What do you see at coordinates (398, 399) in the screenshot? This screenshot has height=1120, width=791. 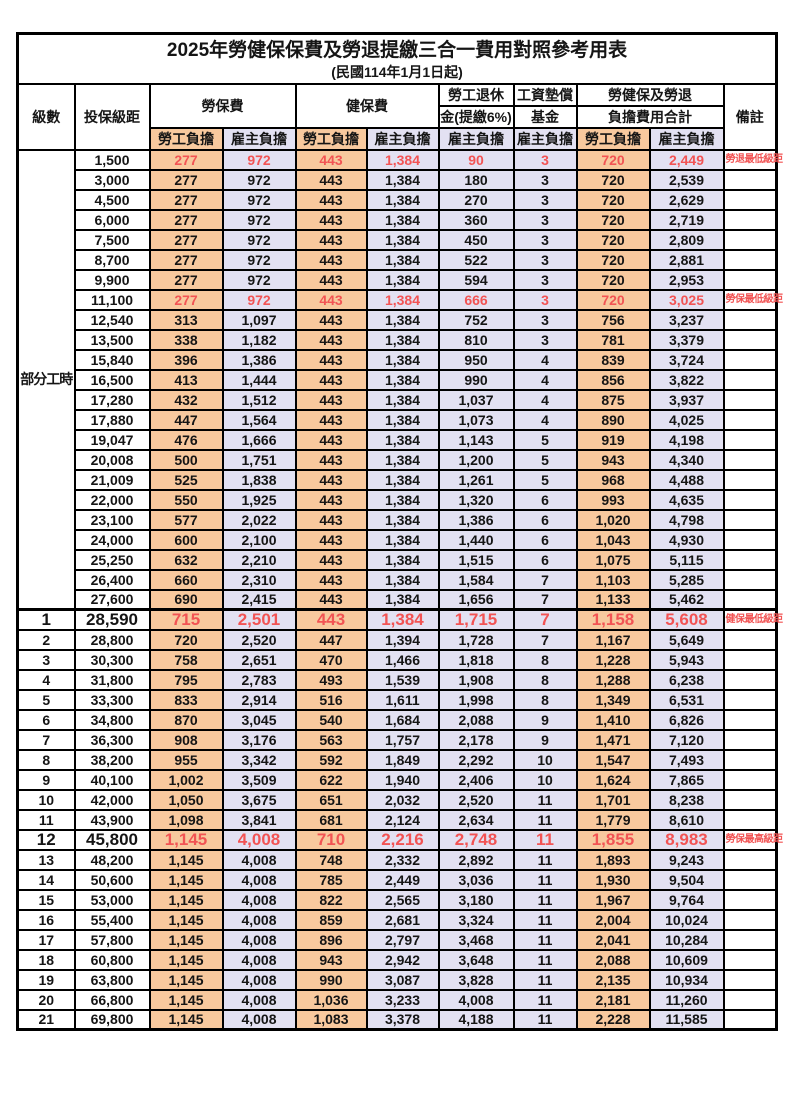 I see `table-row: 17,280 432 1,512 443 1,384 1,037 4 875 3,937` at bounding box center [398, 399].